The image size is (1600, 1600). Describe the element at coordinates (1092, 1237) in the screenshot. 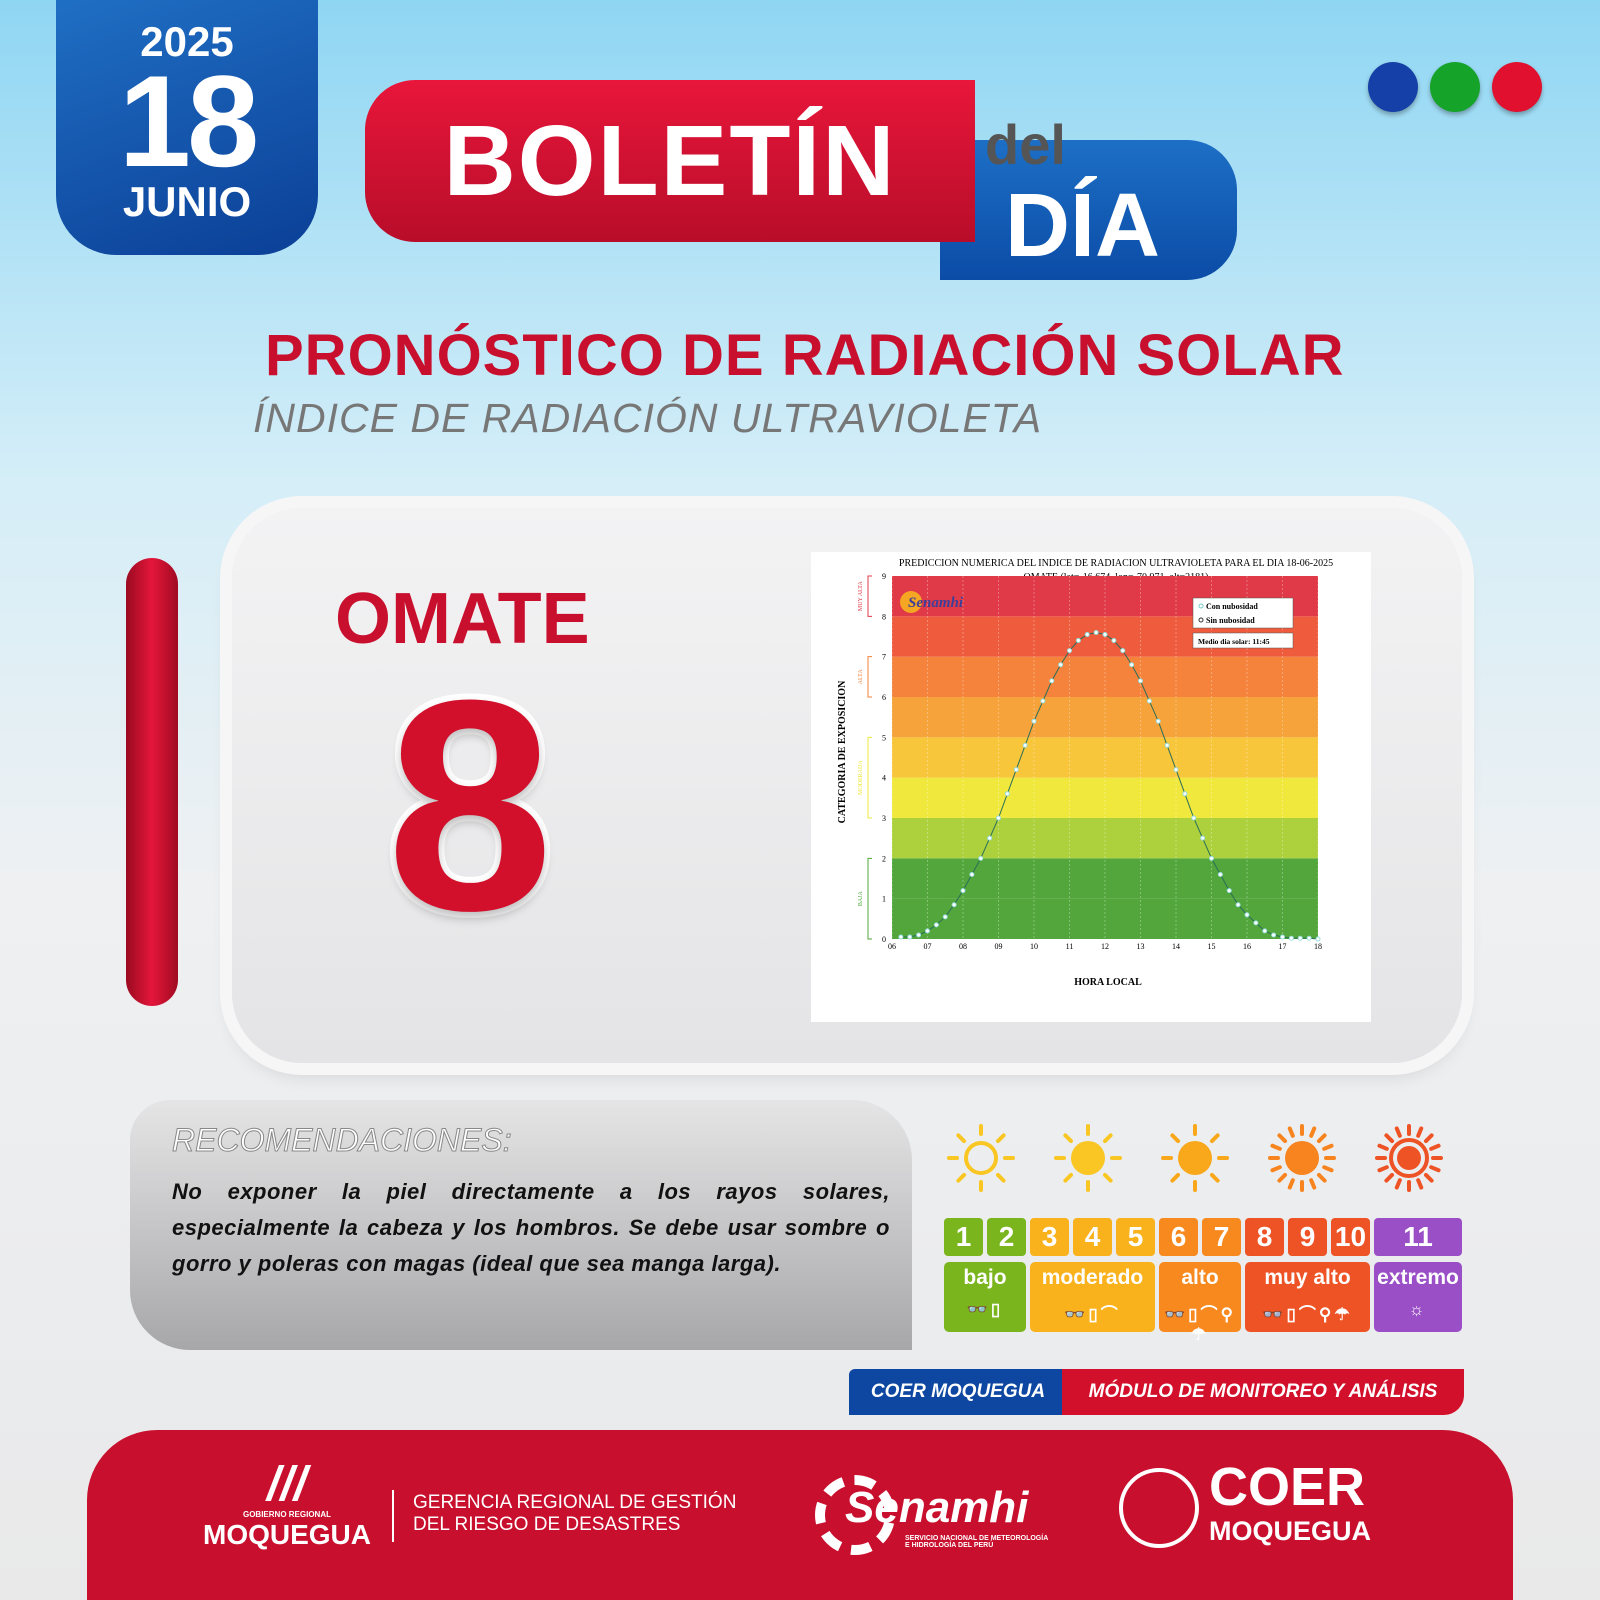

I see `uv-number: 4` at that location.